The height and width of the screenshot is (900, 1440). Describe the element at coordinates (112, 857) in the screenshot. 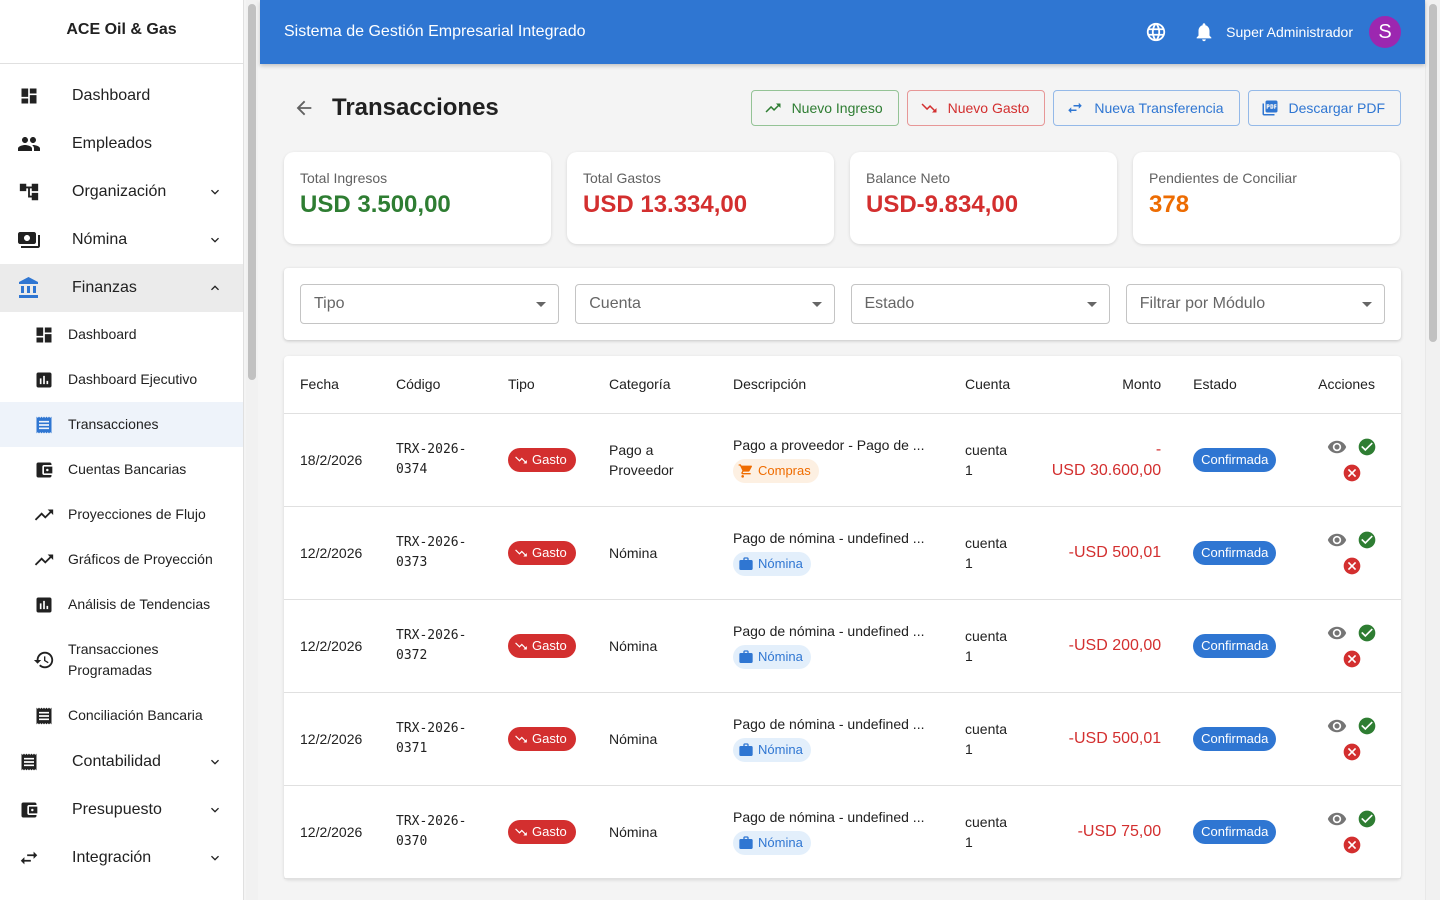

I see `sidebar-item-label: Integración` at that location.